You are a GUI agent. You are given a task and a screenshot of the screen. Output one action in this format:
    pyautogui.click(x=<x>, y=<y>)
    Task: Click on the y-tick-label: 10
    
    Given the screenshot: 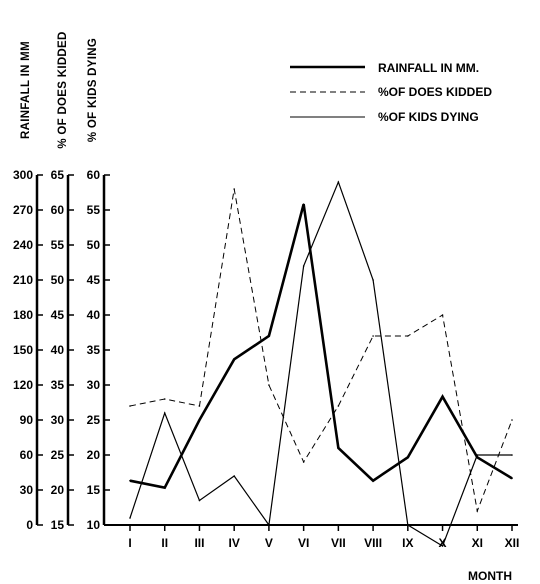 What is the action you would take?
    pyautogui.click(x=94, y=525)
    